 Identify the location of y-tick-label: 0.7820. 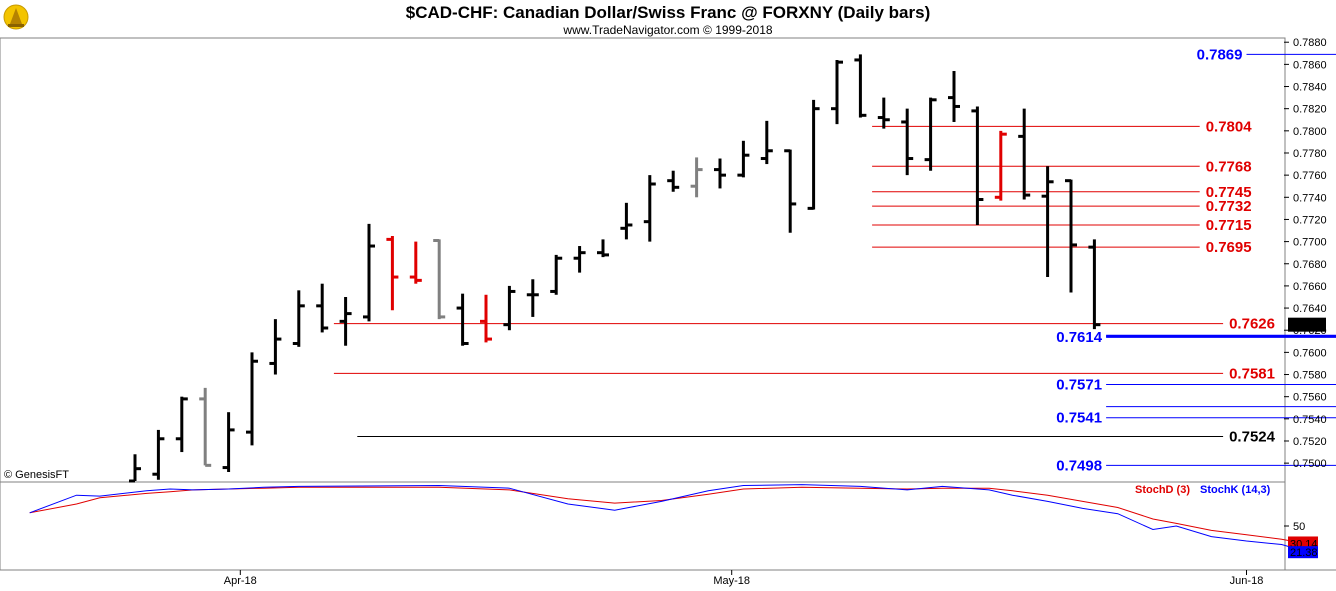
(1310, 110).